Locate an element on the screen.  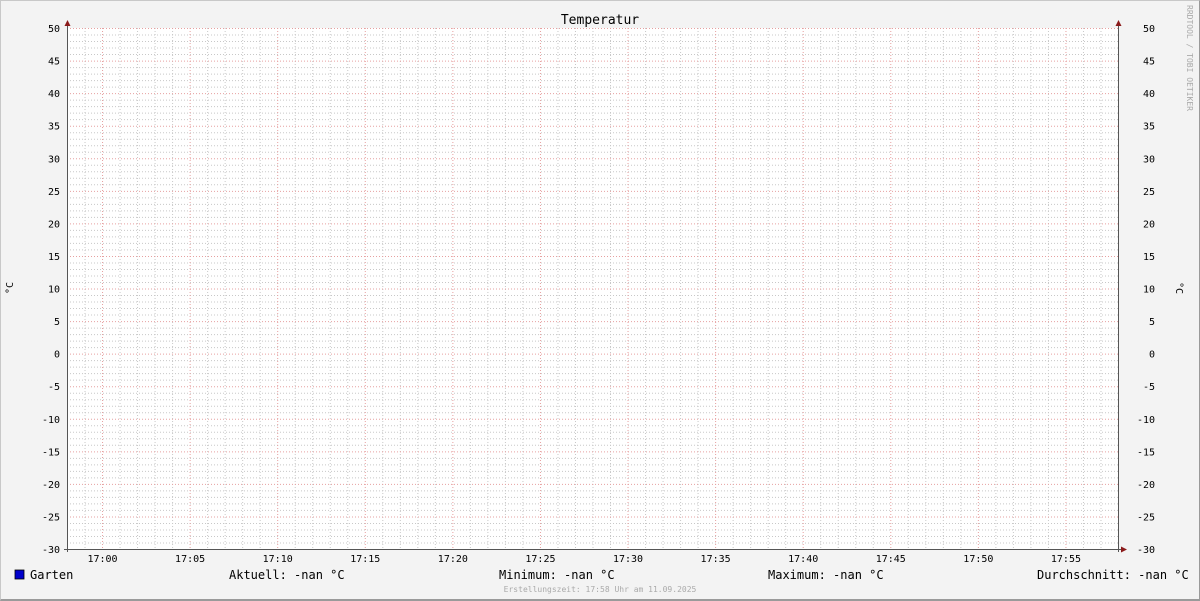
watermark: RRDTOOL / TOBI OETIKER is located at coordinates (1189, 58).